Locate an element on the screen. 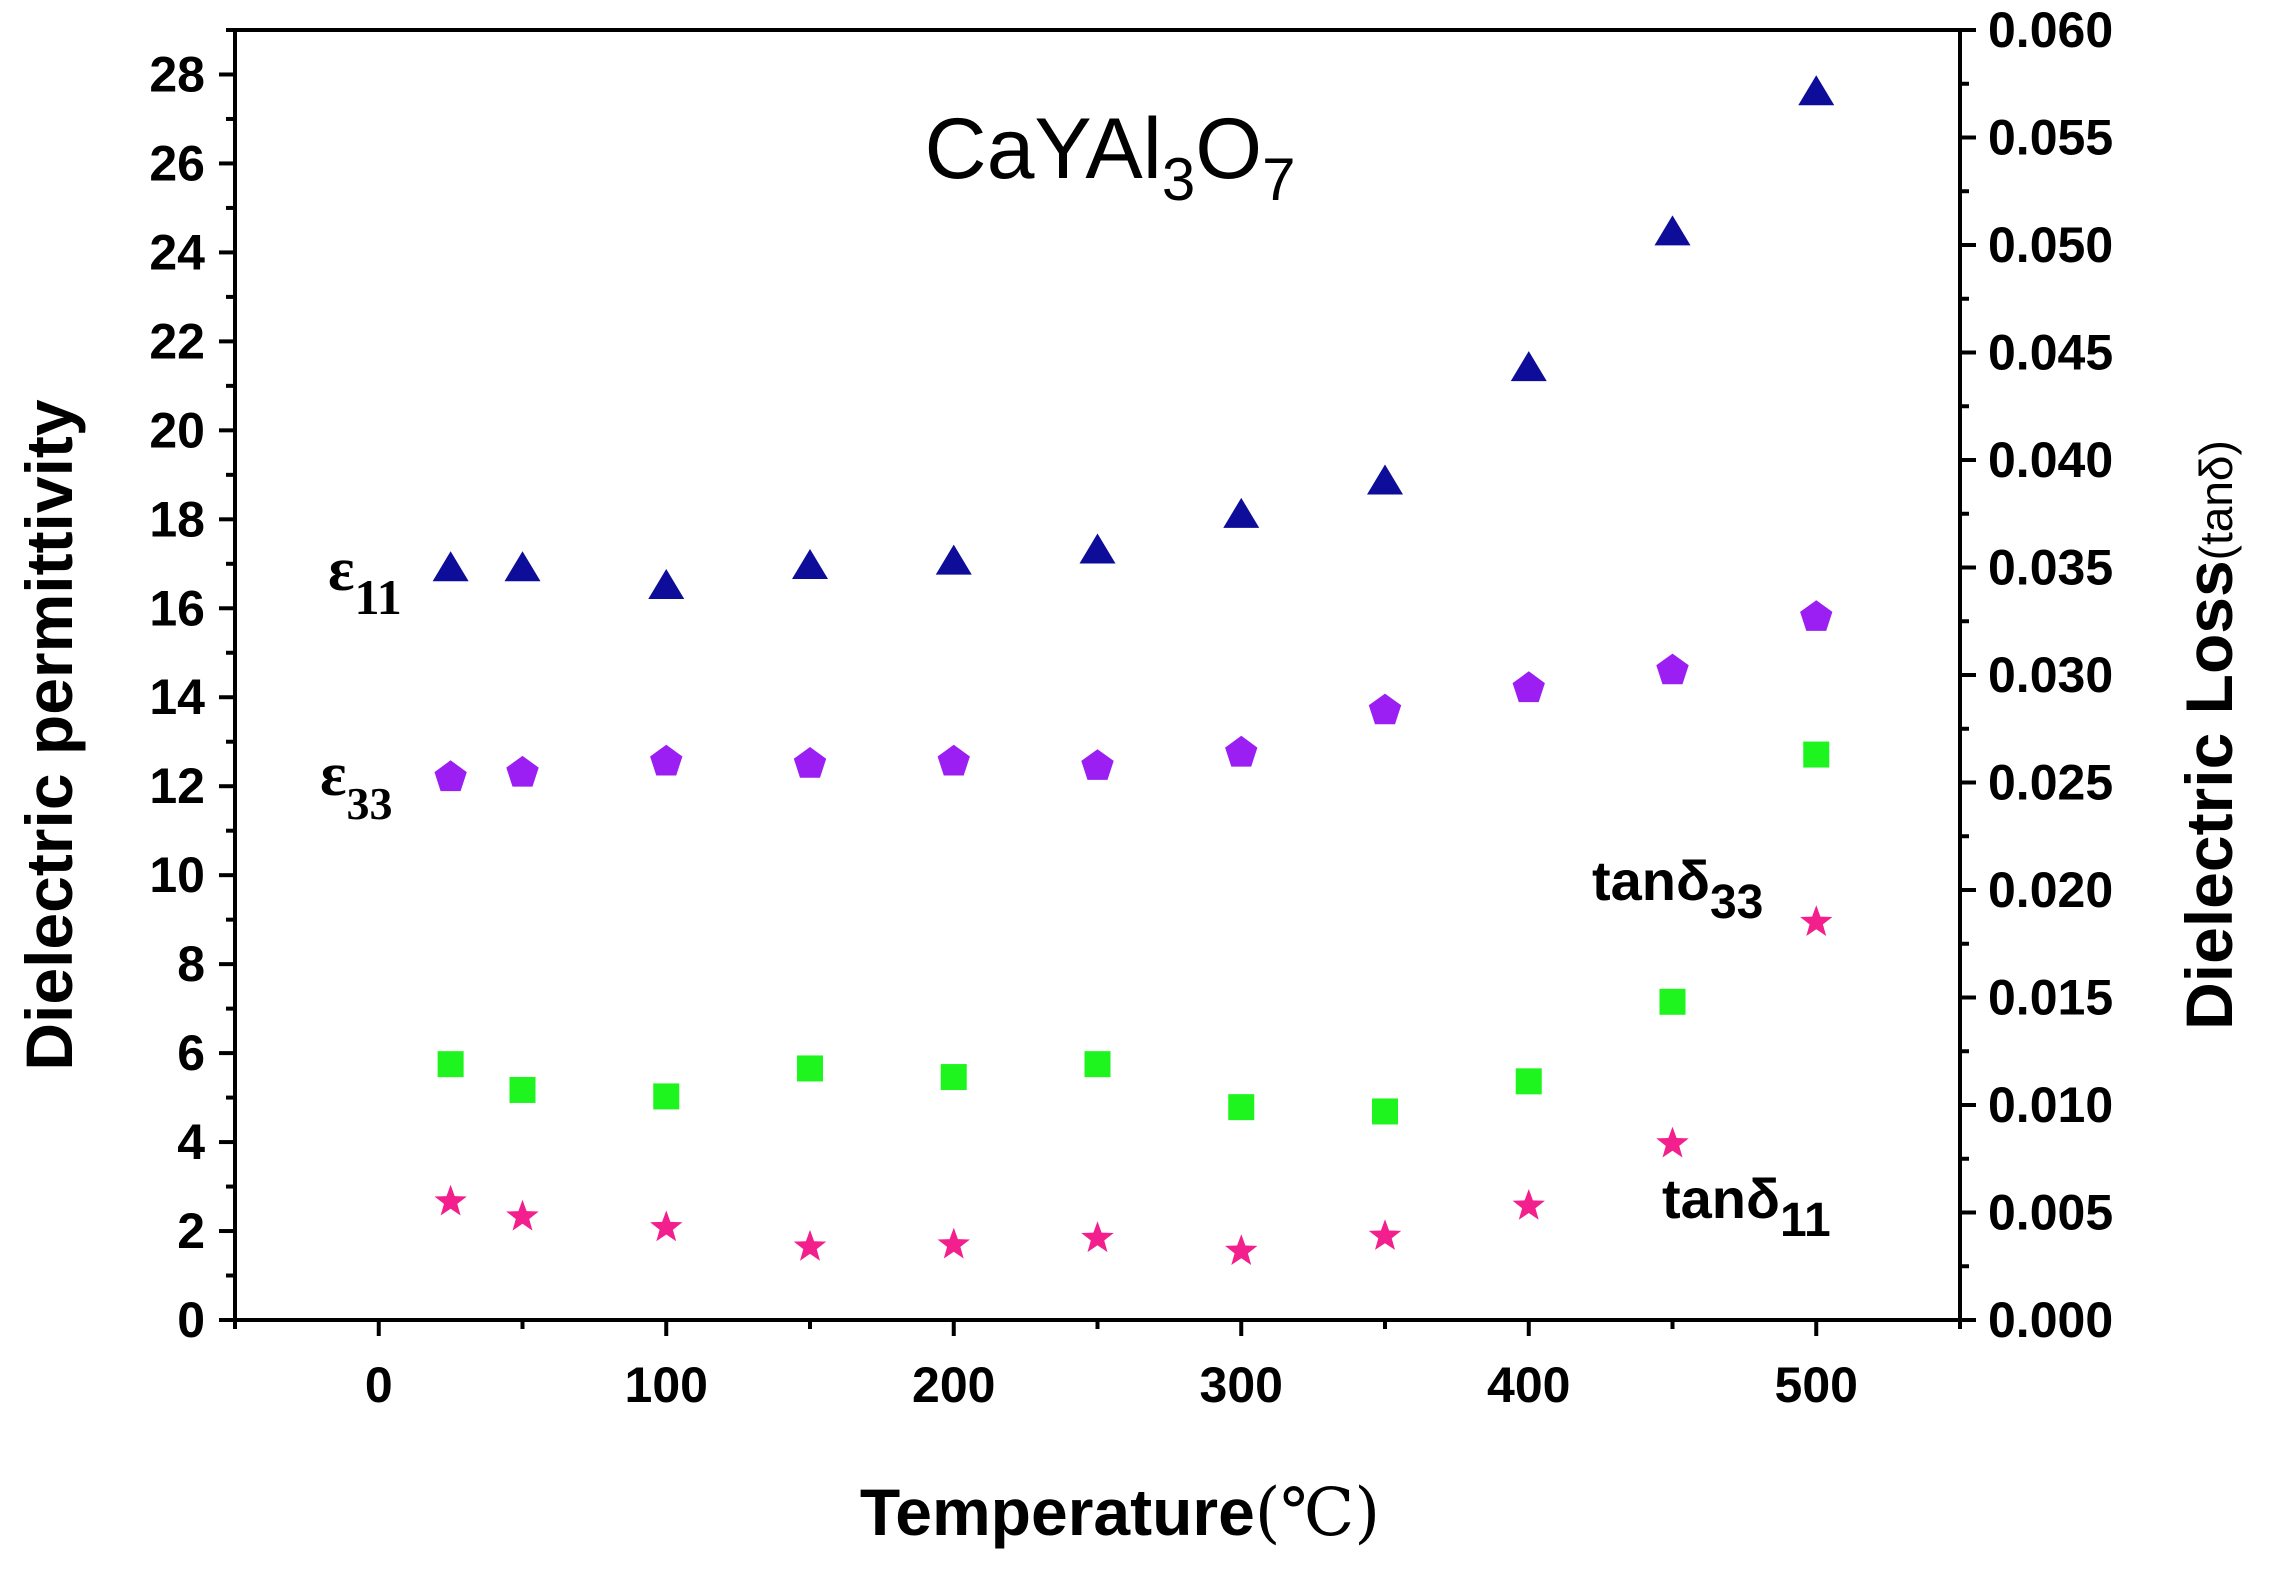  annotation-tan11: tanδ11 is located at coordinates (1746, 1207).